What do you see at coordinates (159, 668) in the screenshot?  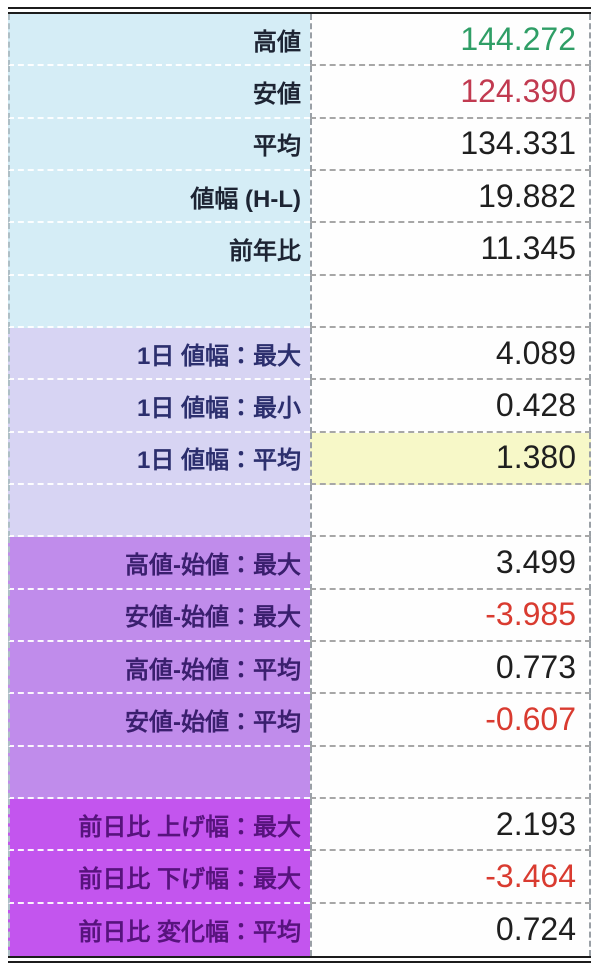 I see `row-label: 高値-始値：平均` at bounding box center [159, 668].